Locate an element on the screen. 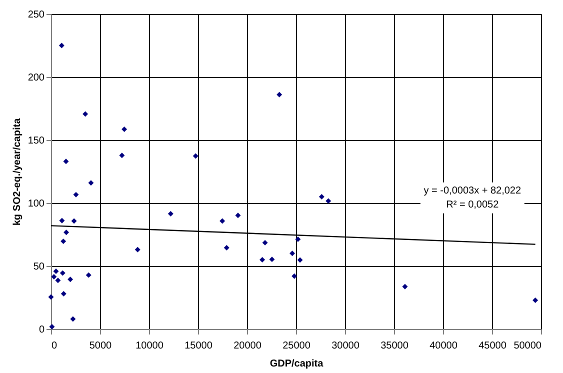  annotation: R² = 0,0052 is located at coordinates (473, 204).